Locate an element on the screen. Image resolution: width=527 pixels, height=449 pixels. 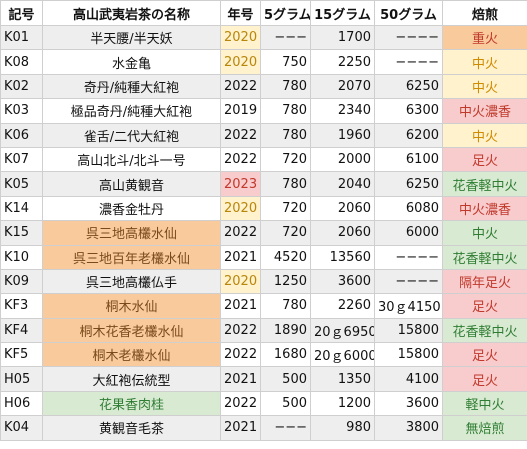
cell-roast: 中火濃香 is located at coordinates (484, 111).